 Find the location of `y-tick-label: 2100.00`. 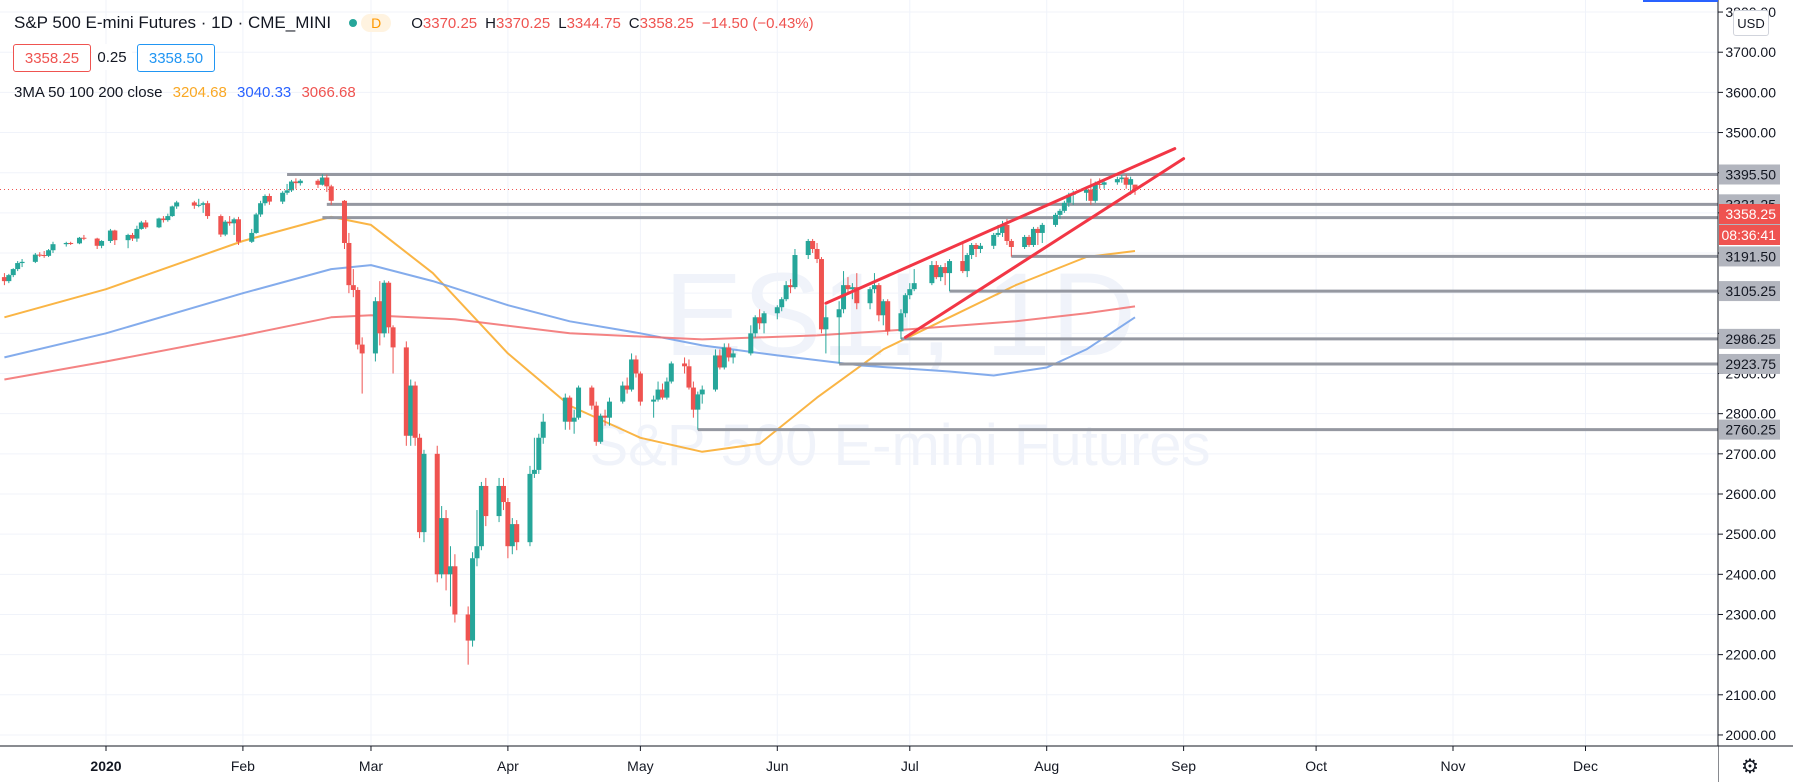

y-tick-label: 2100.00 is located at coordinates (1750, 695).